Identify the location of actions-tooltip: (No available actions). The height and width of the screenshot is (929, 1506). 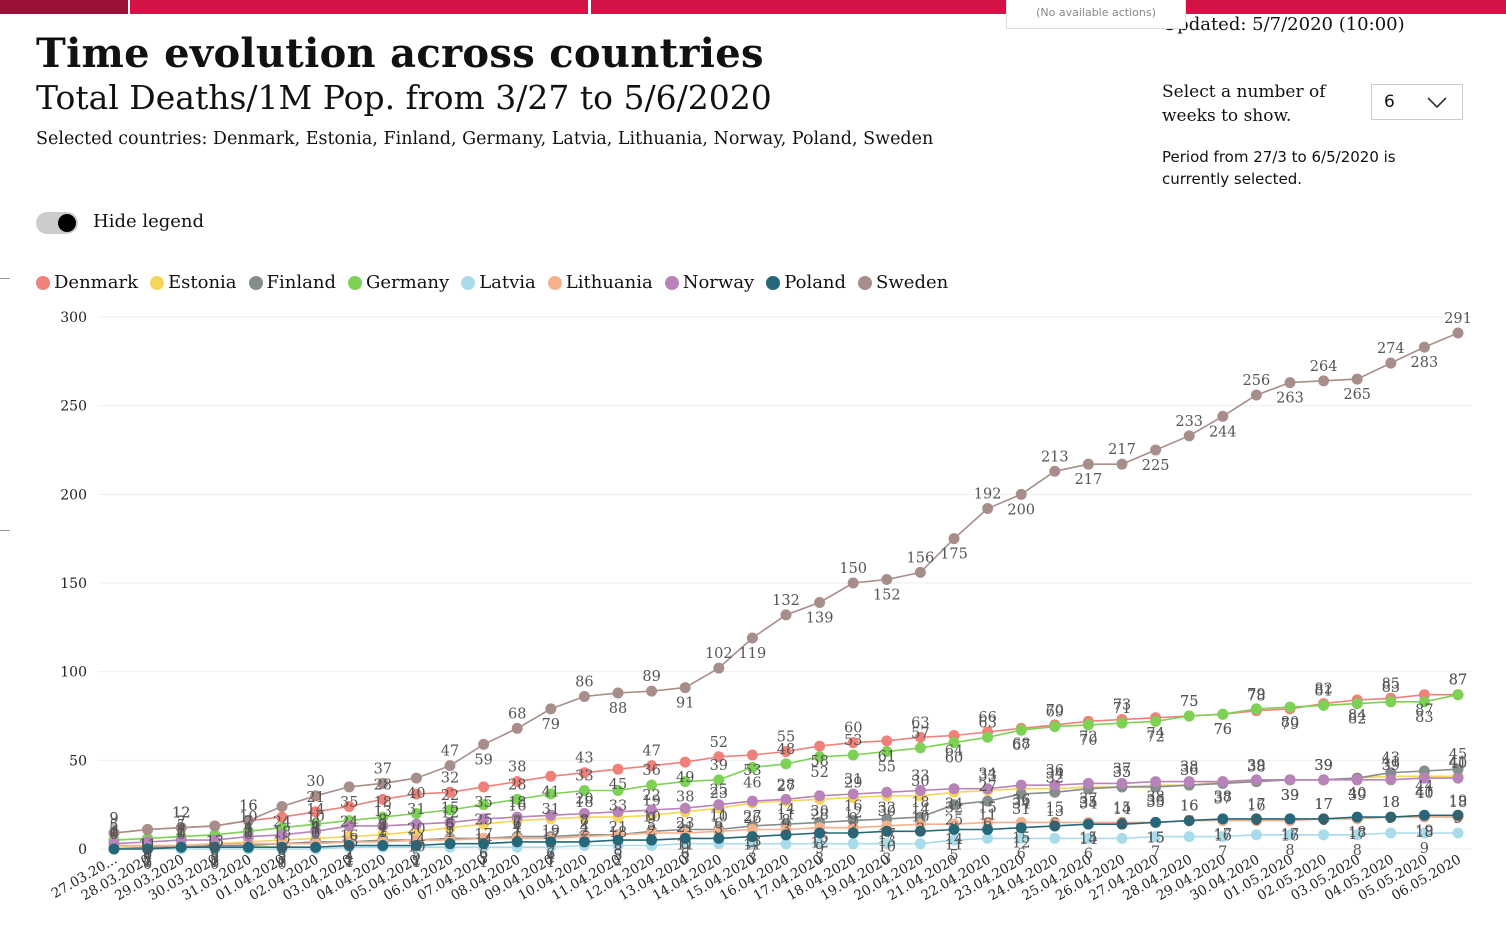
(1096, 14).